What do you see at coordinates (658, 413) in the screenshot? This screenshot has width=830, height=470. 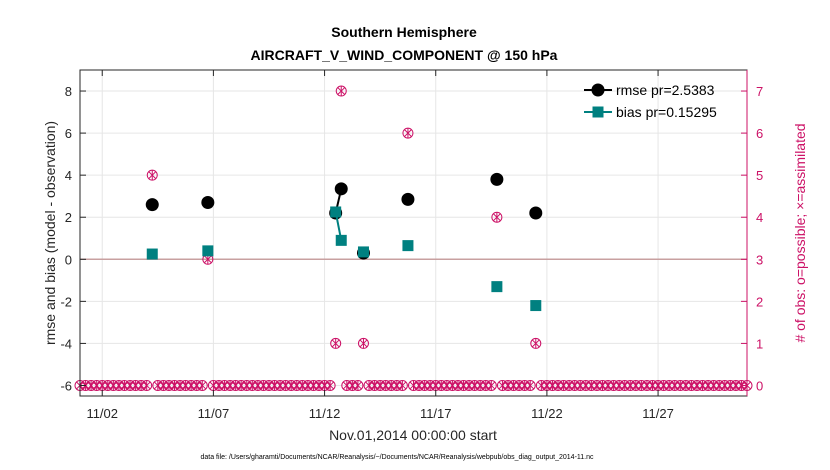 I see `x-tick-label: 11/27` at bounding box center [658, 413].